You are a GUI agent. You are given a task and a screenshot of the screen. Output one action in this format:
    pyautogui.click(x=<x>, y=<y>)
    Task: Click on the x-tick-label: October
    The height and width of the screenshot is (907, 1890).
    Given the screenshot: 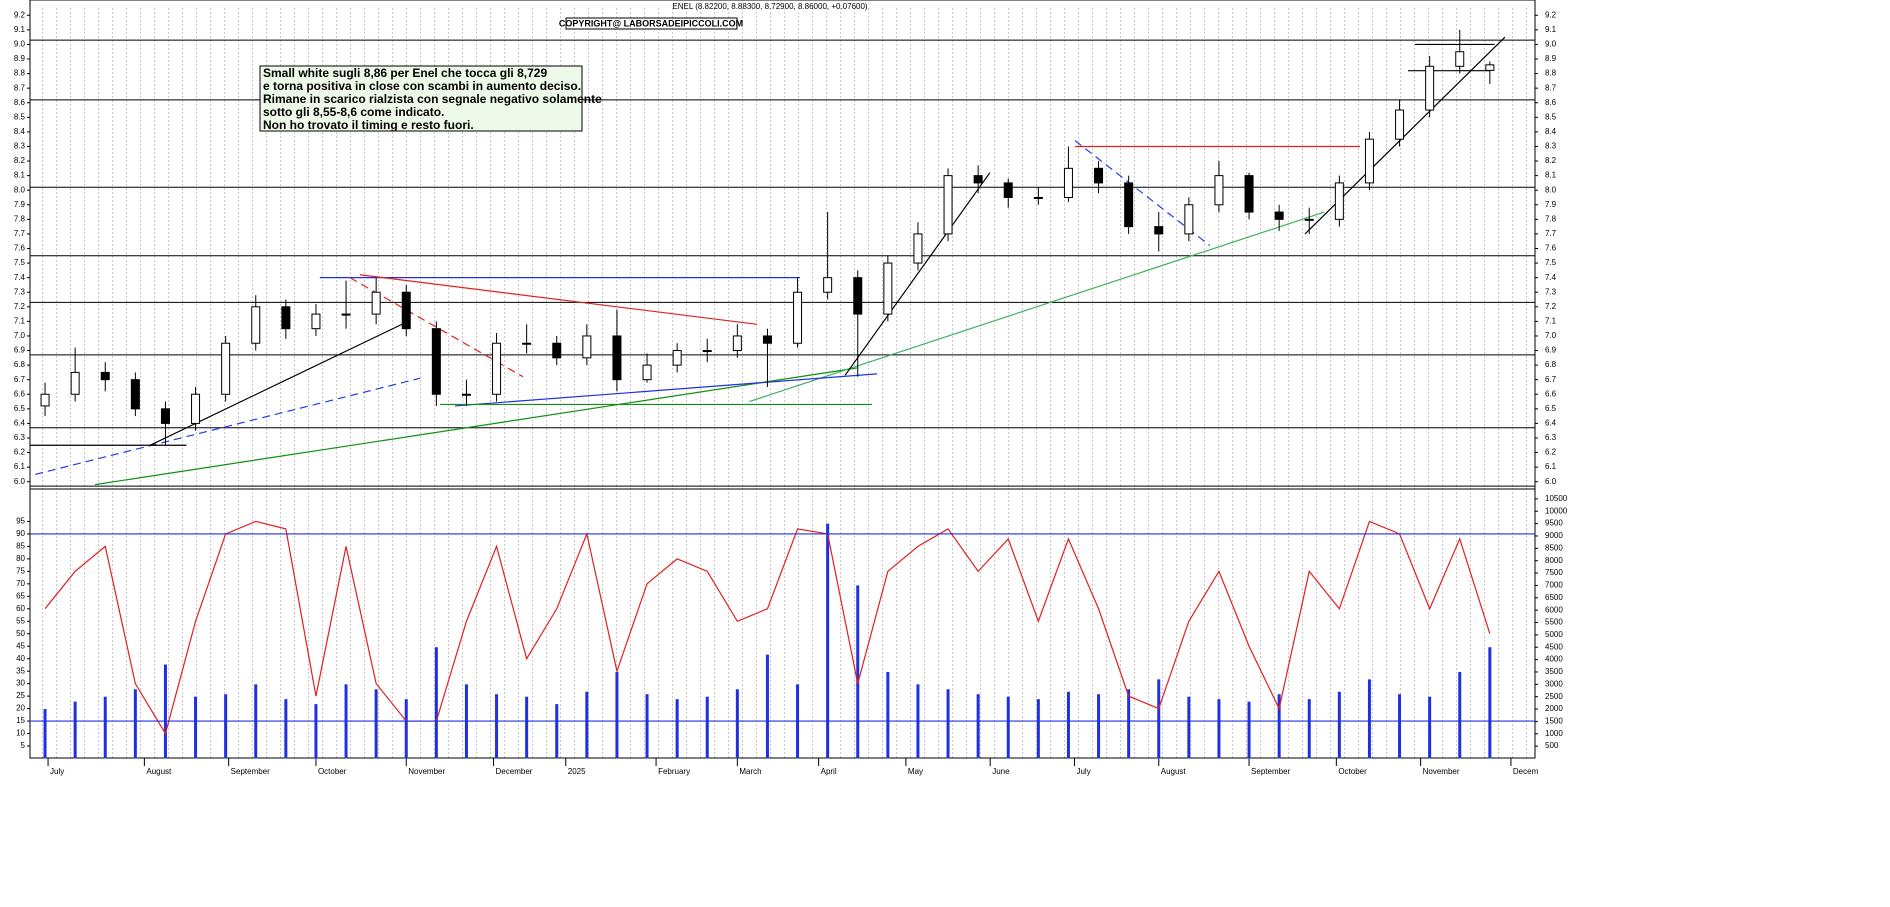 What is the action you would take?
    pyautogui.click(x=1352, y=771)
    